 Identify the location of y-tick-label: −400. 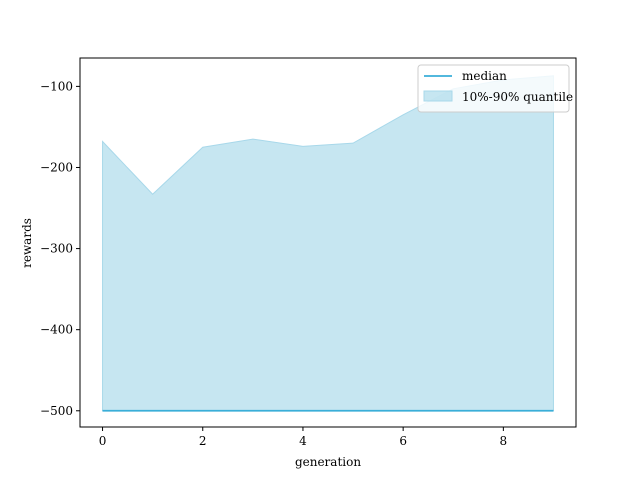
(56, 330).